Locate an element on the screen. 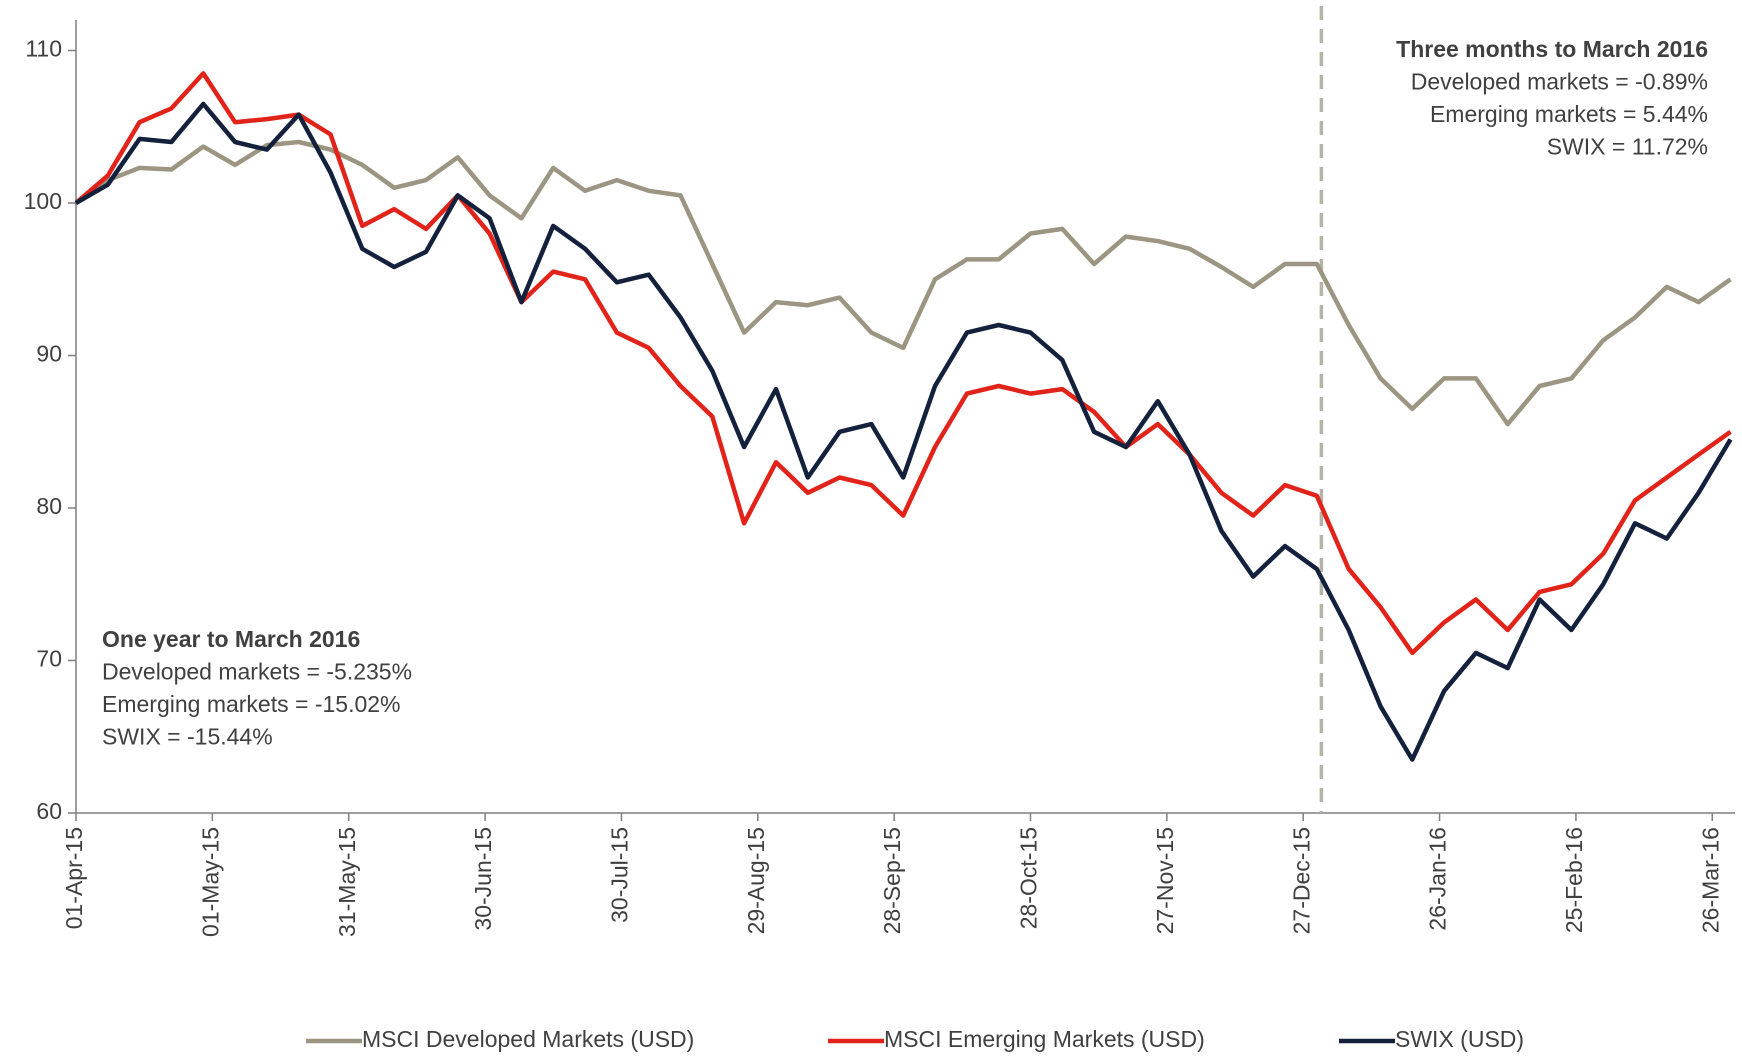 The image size is (1742, 1058). annotation-line: Developed markets = -0.89% is located at coordinates (1559, 82).